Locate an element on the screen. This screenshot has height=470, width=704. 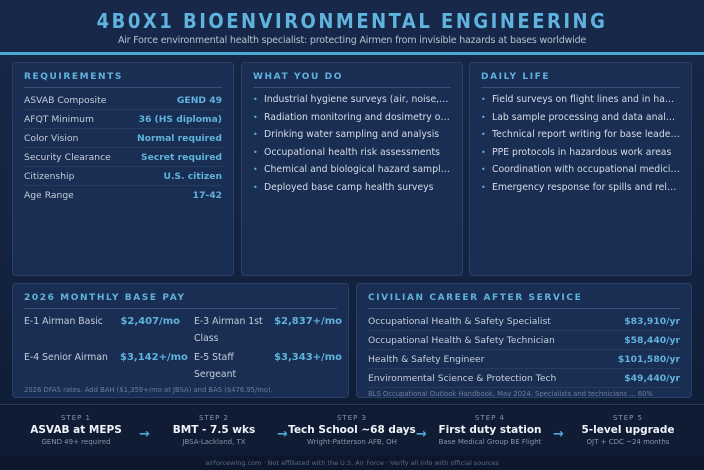
requirement-label: Color Vision is located at coordinates (51, 138).